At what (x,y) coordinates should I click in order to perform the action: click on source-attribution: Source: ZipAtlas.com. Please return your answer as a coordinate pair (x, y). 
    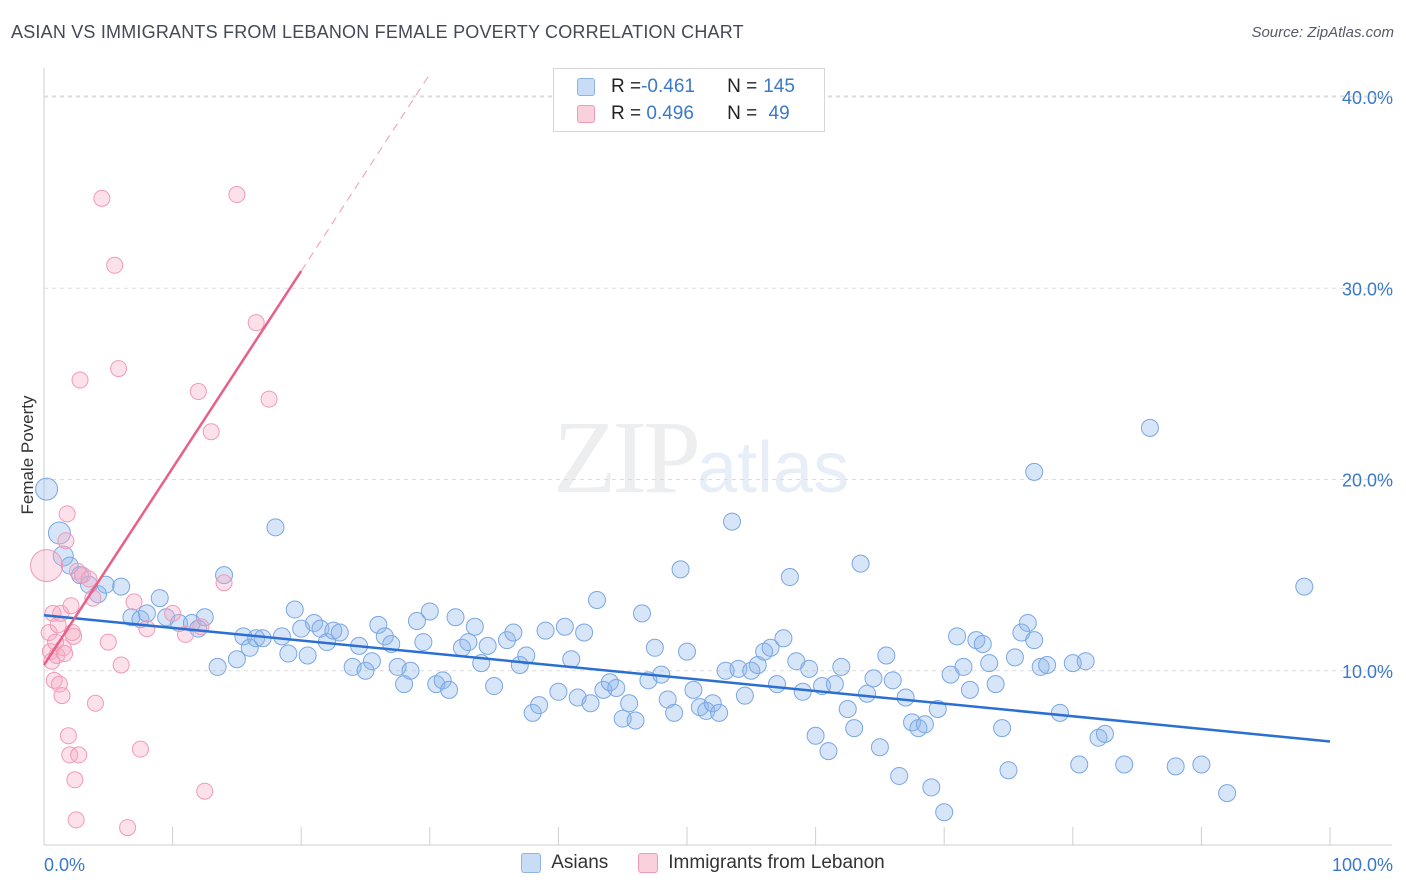
    Looking at the image, I should click on (1322, 32).